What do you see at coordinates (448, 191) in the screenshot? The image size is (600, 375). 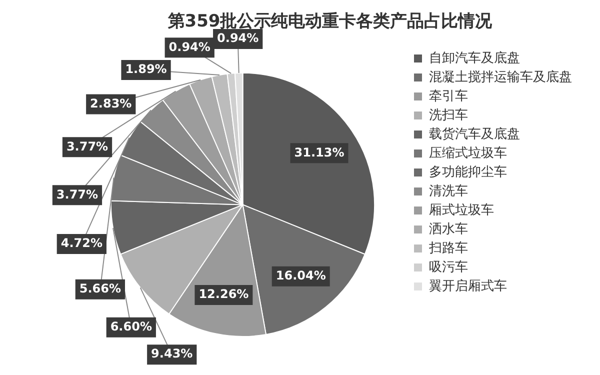 I see `legend-label: 清洗车` at bounding box center [448, 191].